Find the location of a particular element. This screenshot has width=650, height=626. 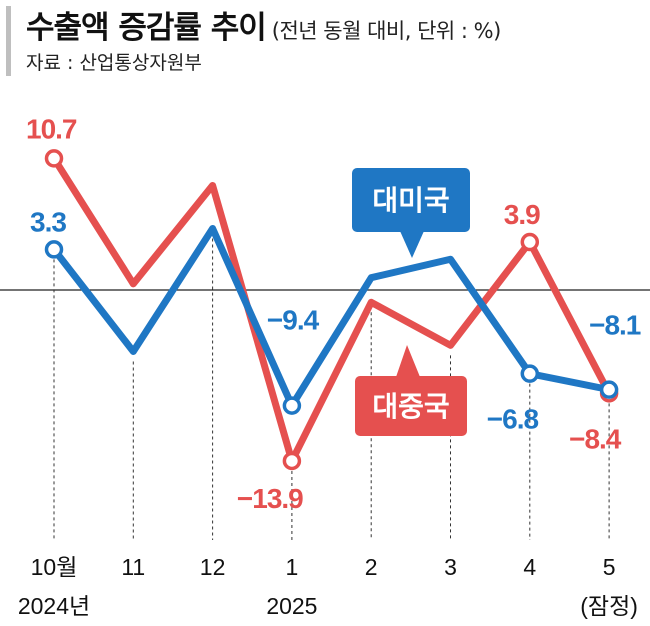

x-tick-label: 12 is located at coordinates (213, 567).